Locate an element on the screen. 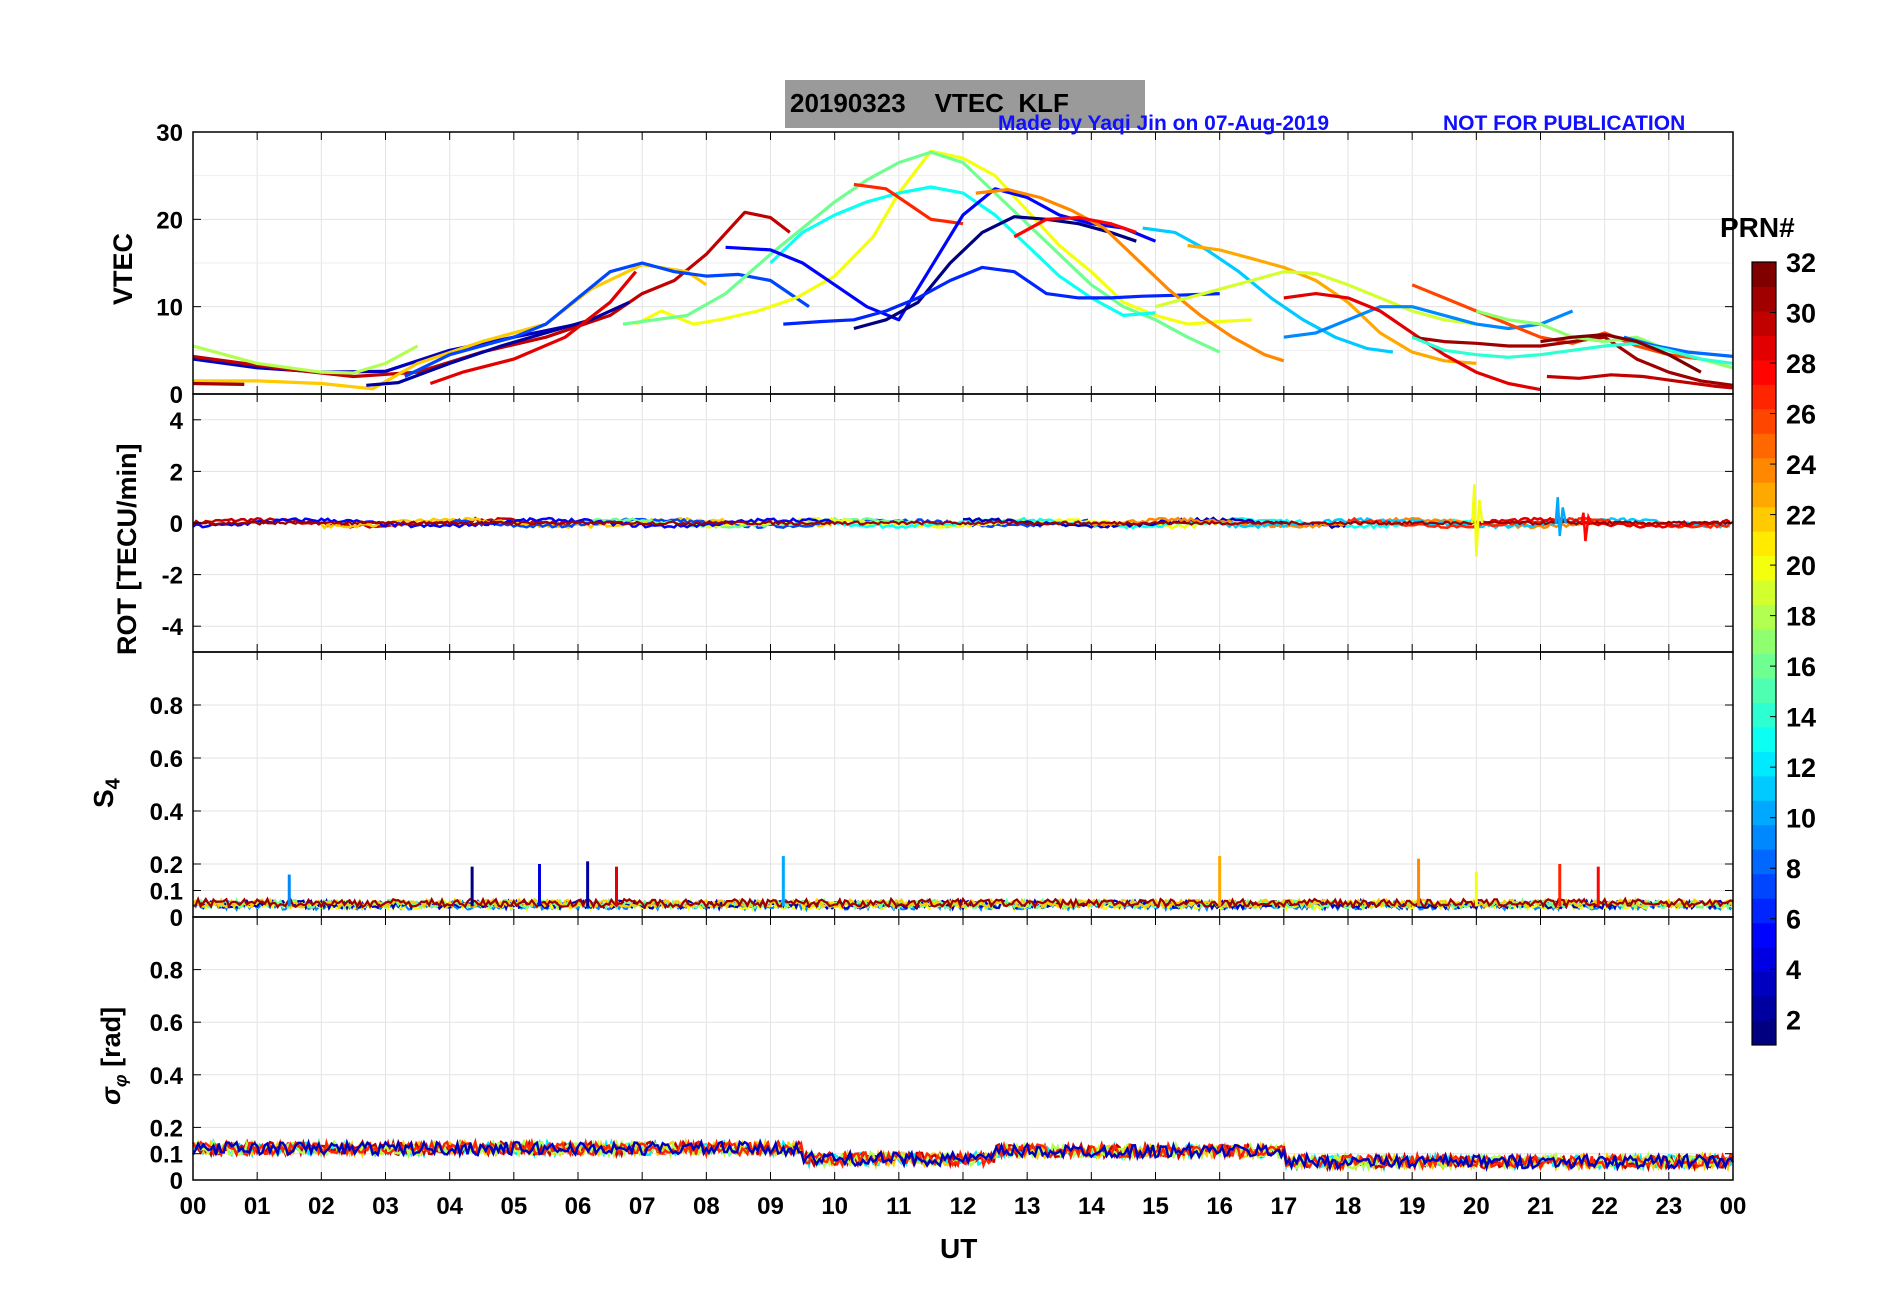 The image size is (1902, 1292). ytick-label: 2 is located at coordinates (176, 472).